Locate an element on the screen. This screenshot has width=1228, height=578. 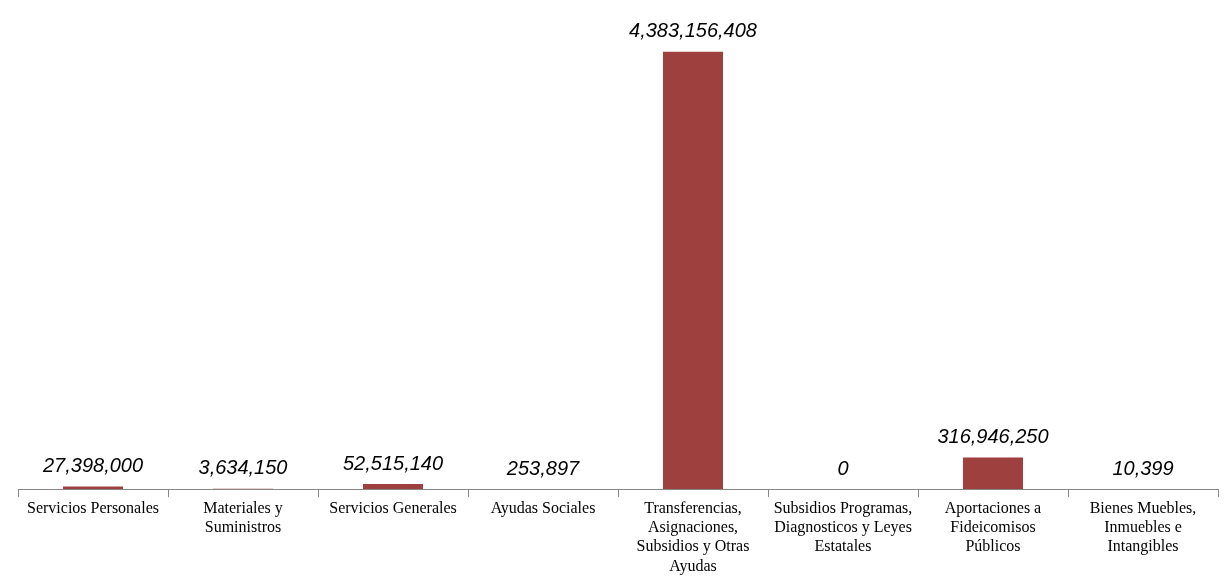
x-tick-label: Subsidios Programas, Diagnosticos y Leyes Estatales is located at coordinates (843, 527).